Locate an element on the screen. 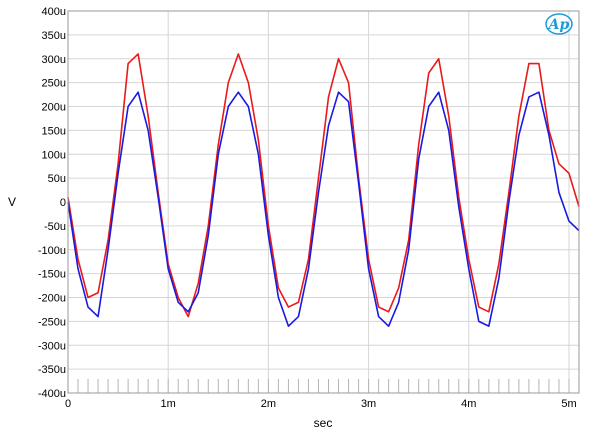 This screenshot has height=437, width=600. y-tick-label: -150u is located at coordinates (52, 275).